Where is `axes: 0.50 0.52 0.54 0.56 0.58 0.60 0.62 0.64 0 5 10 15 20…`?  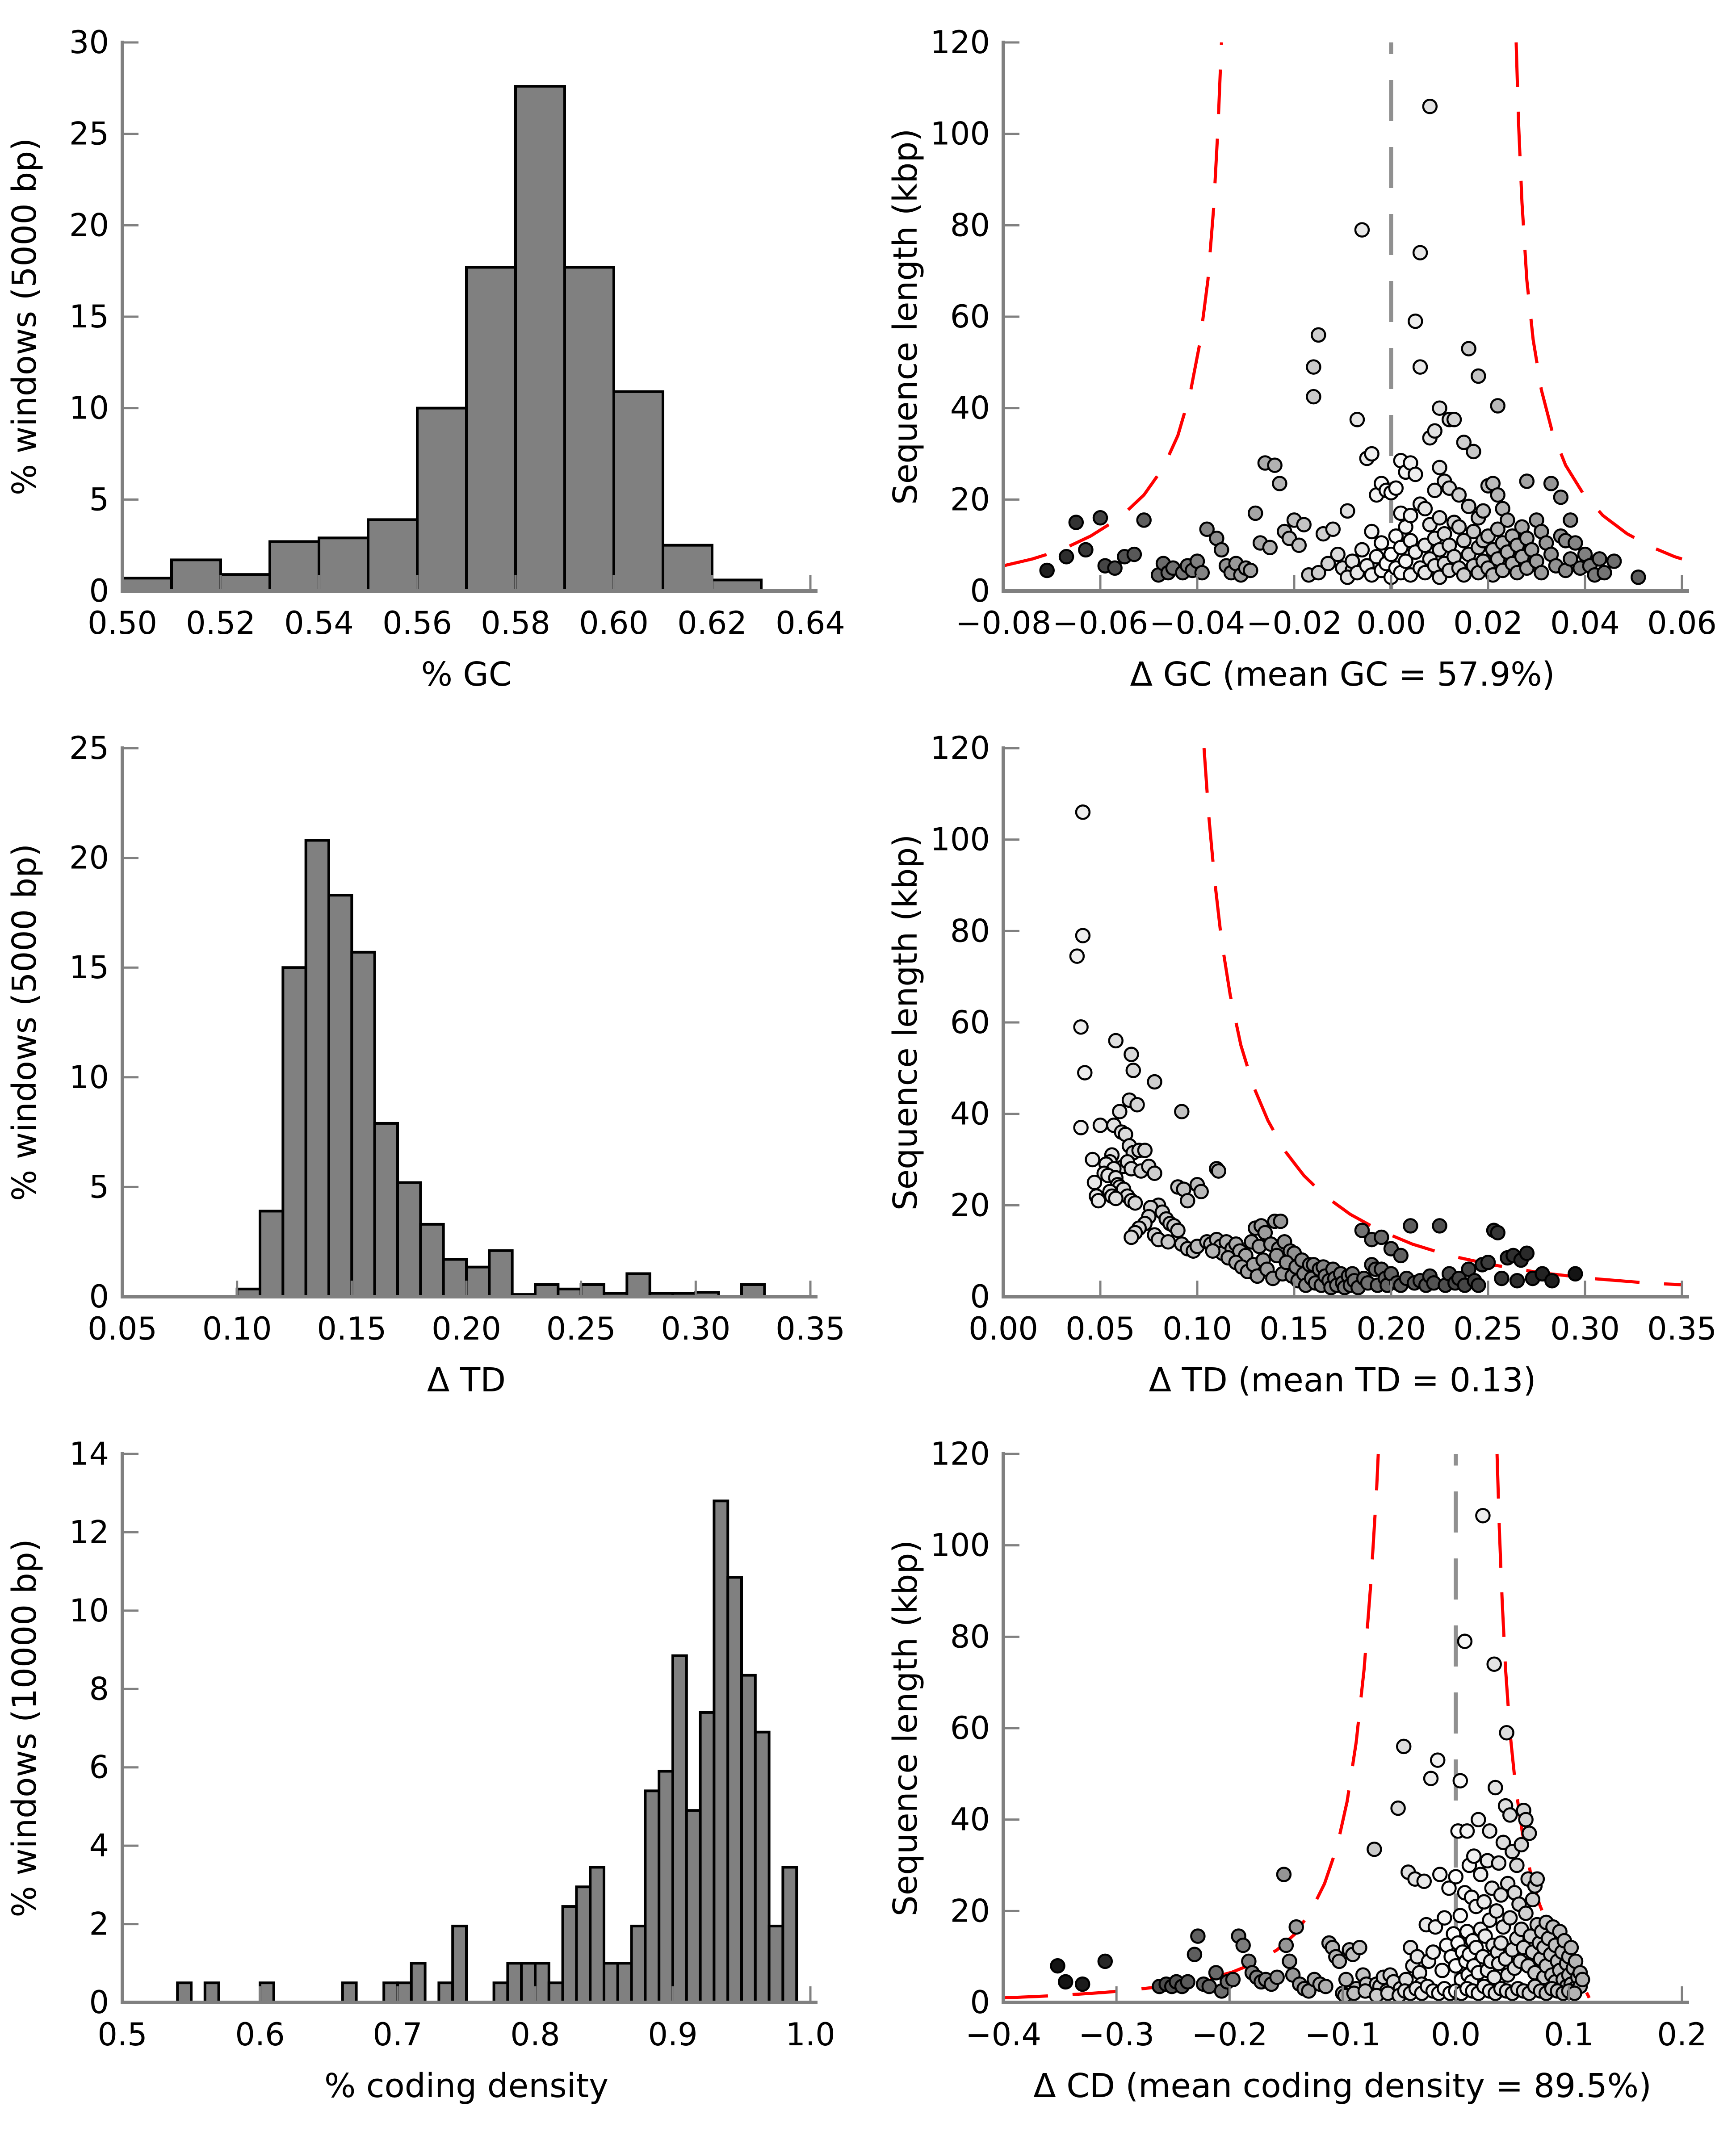 axes: 0.50 0.52 0.54 0.56 0.58 0.60 0.62 0.64 0 5 10 15 20… is located at coordinates (457, 332).